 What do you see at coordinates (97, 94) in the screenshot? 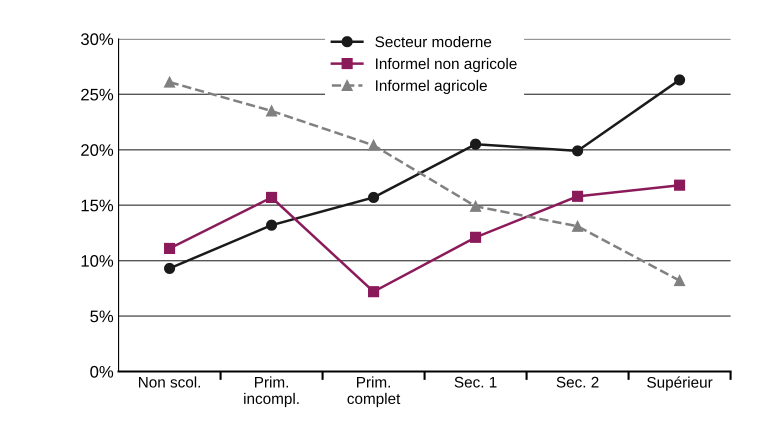
I see `y-tick-label: 25%` at bounding box center [97, 94].